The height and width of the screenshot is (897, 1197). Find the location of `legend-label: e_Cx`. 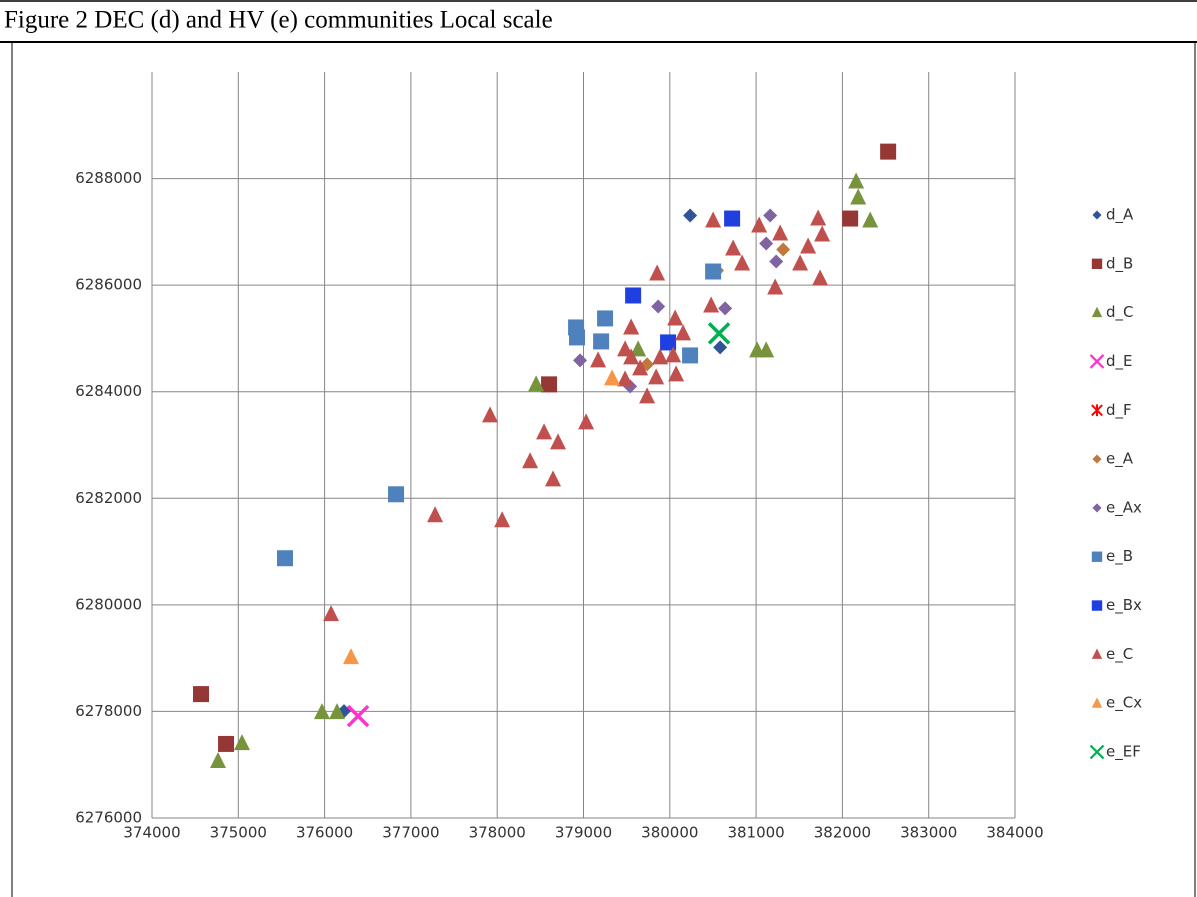

legend-label: e_Cx is located at coordinates (1124, 703).